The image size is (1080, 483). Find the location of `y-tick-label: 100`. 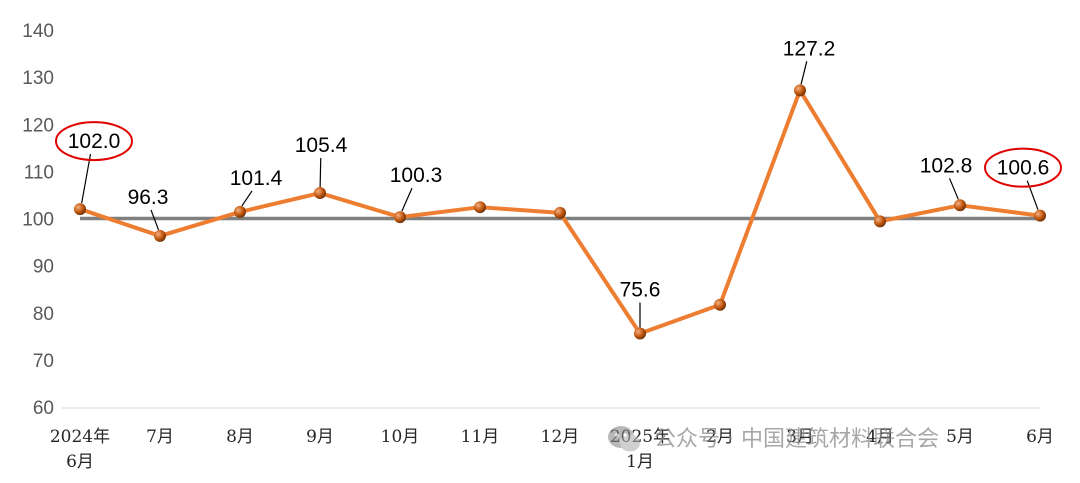

y-tick-label: 100 is located at coordinates (38, 220).